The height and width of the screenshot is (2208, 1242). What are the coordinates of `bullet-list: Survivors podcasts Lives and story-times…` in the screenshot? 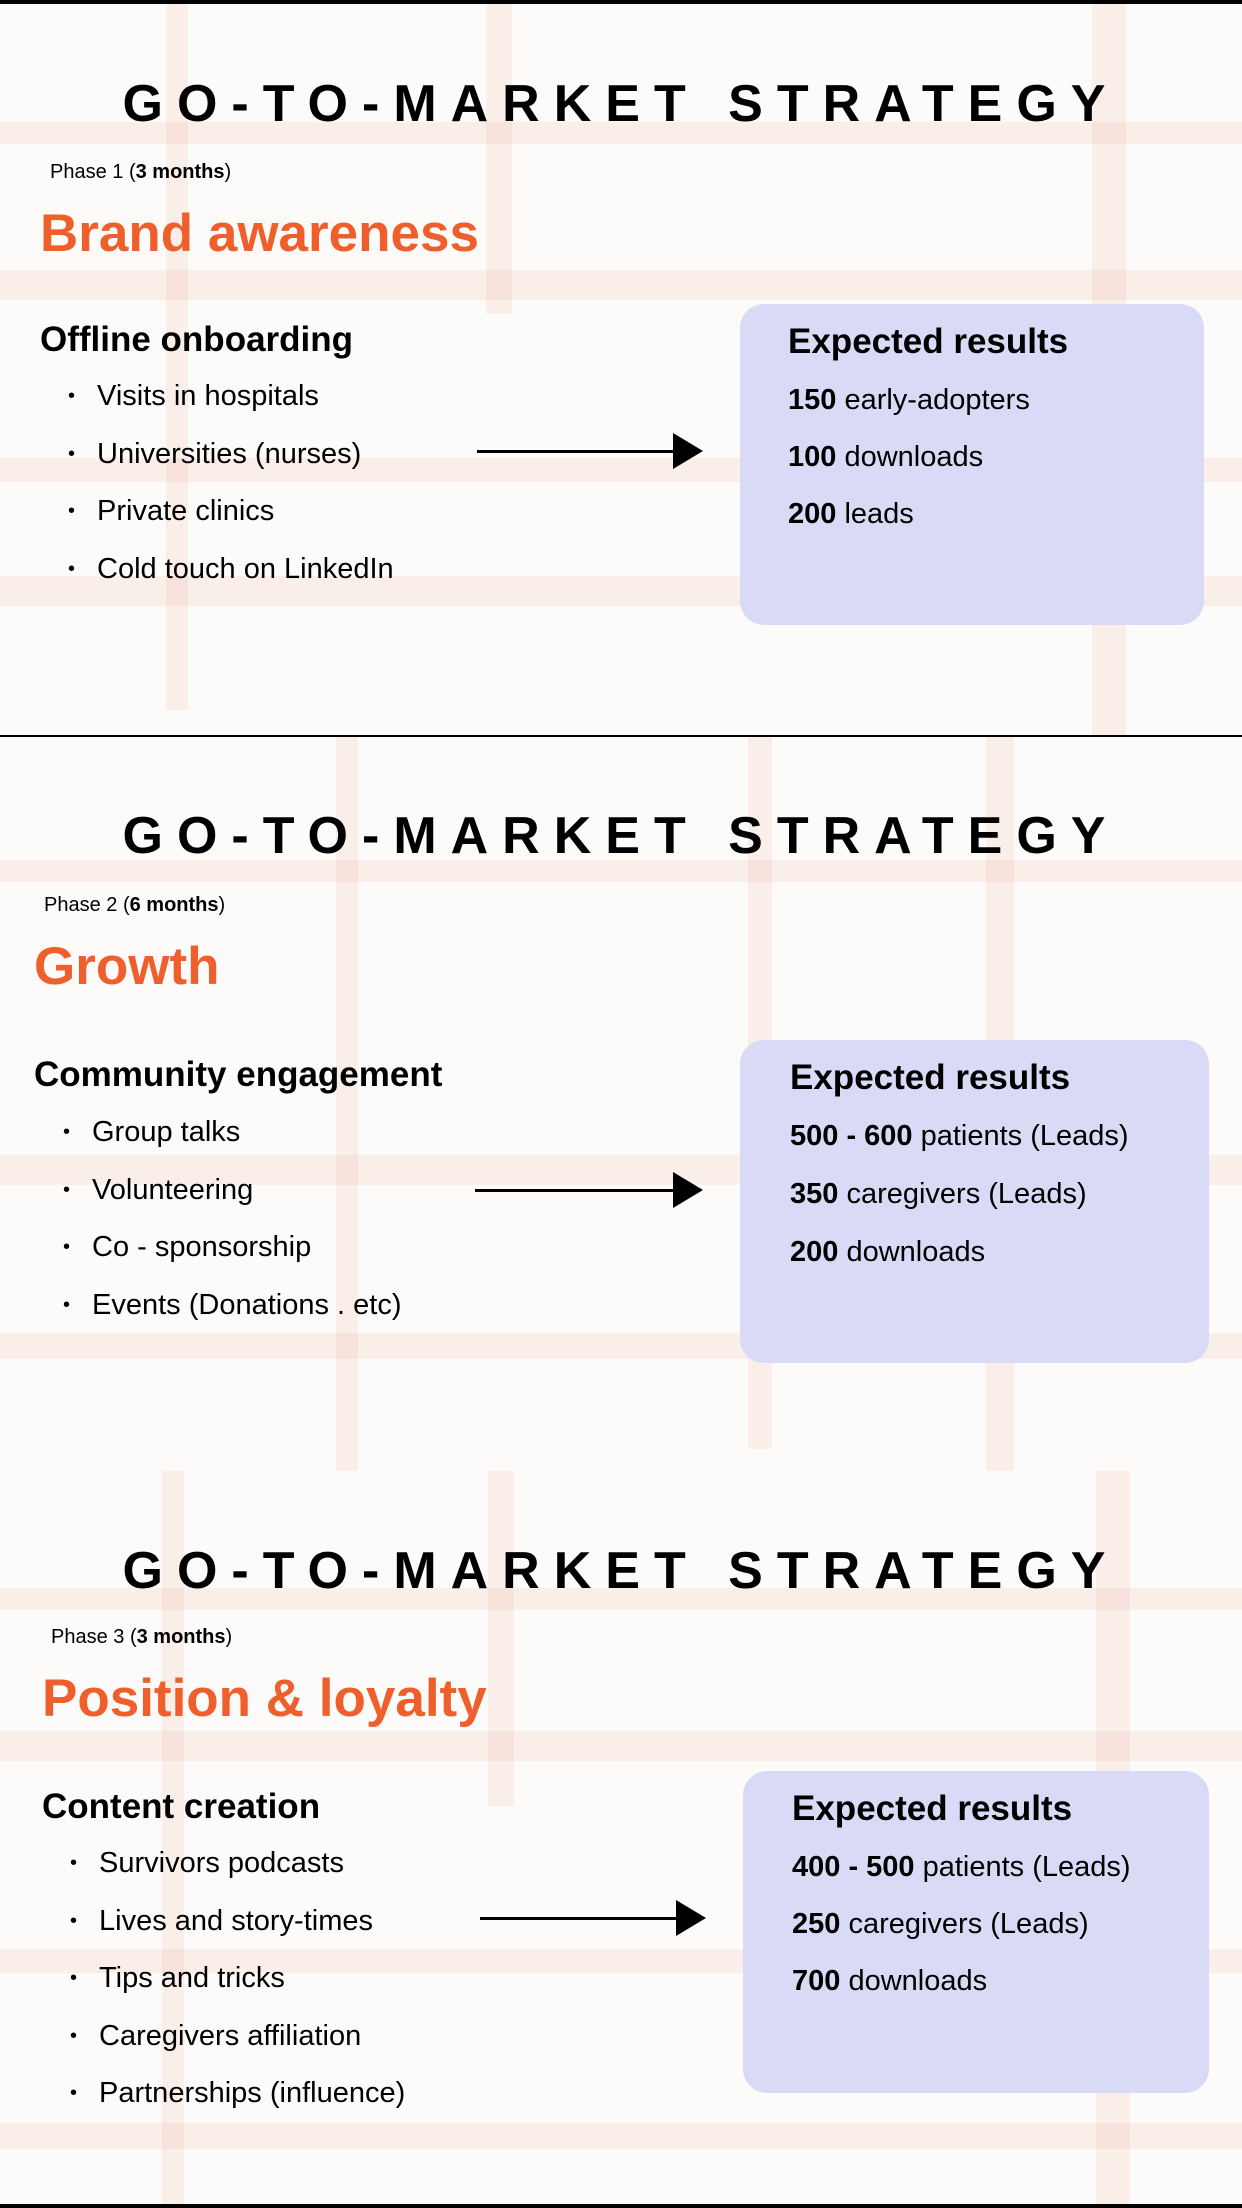 It's located at (237, 1990).